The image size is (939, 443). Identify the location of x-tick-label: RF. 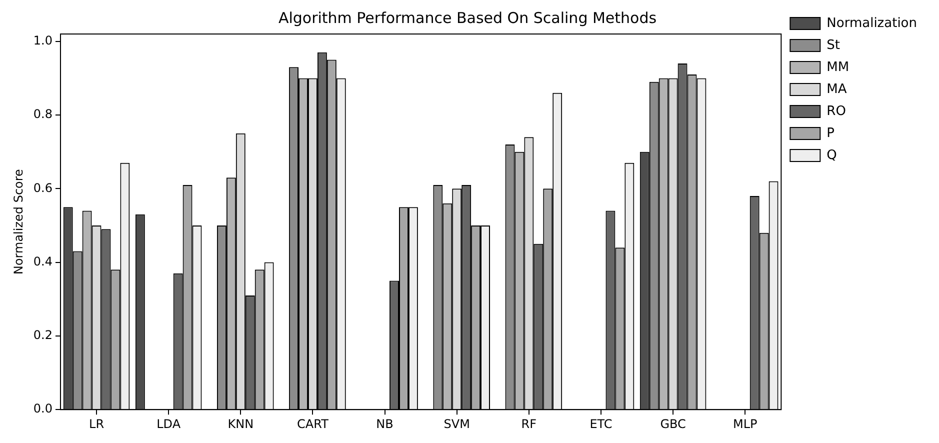
(529, 423).